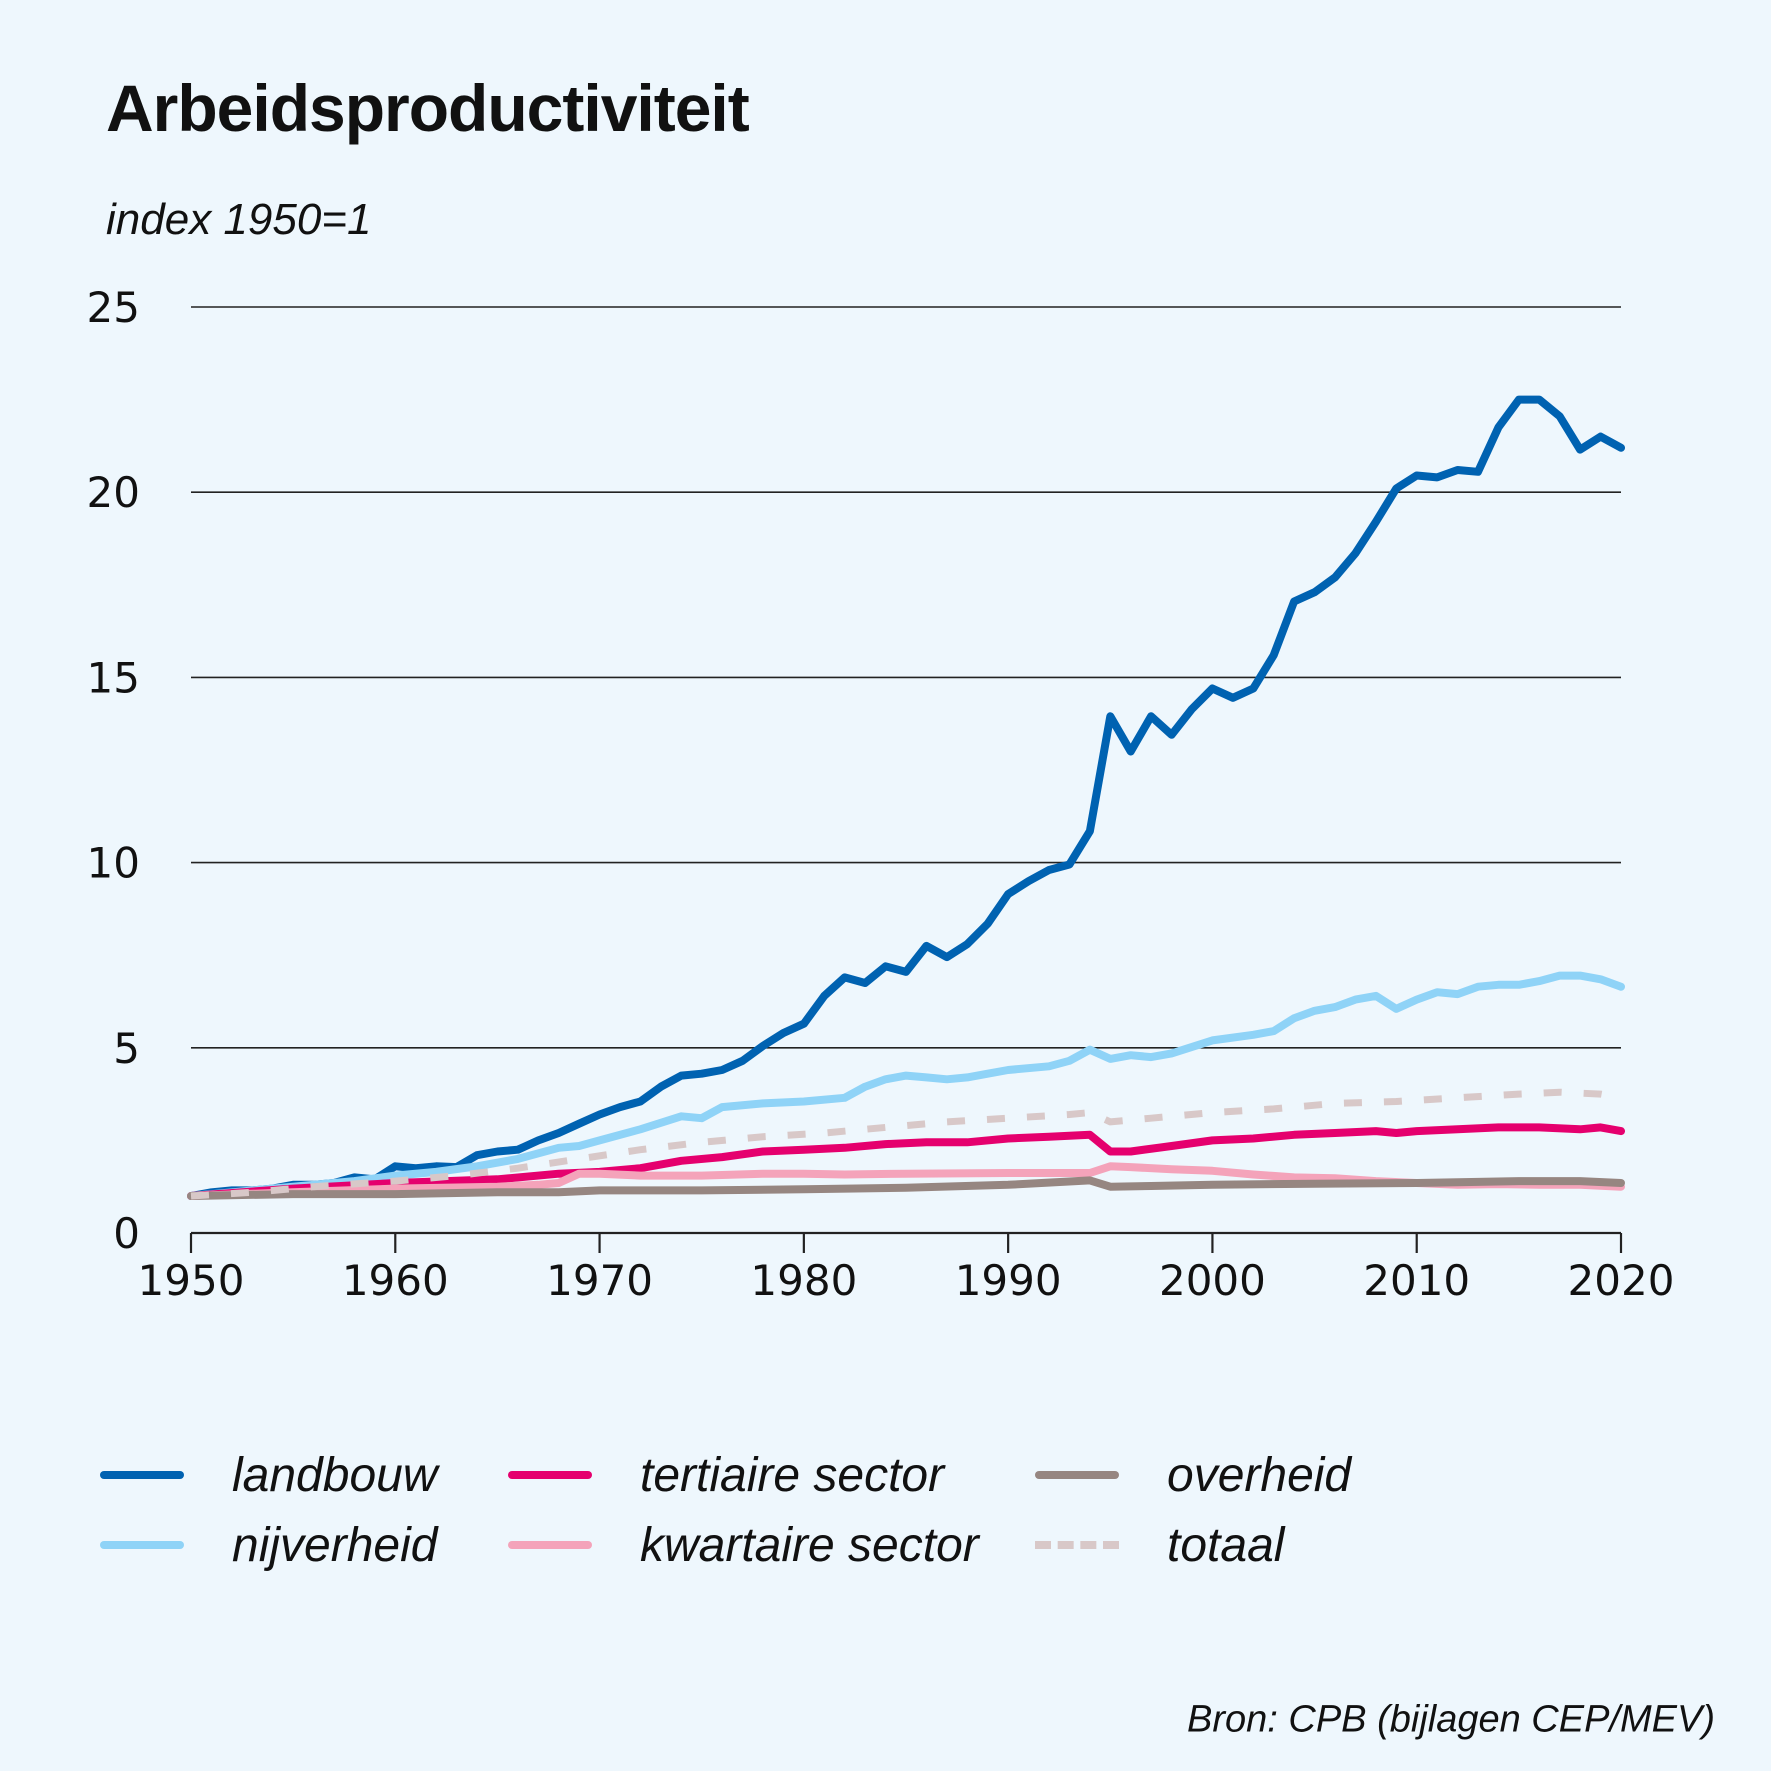  What do you see at coordinates (113, 307) in the screenshot?
I see `y-tick-label: 25` at bounding box center [113, 307].